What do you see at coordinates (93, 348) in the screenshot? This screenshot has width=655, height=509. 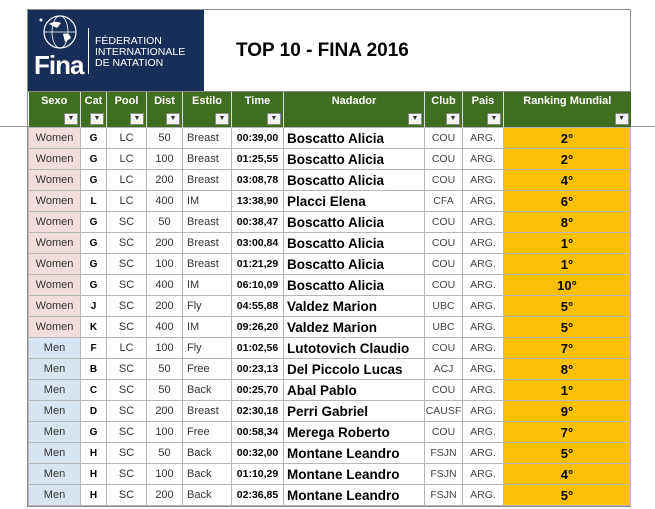 I see `cell-cat: F` at bounding box center [93, 348].